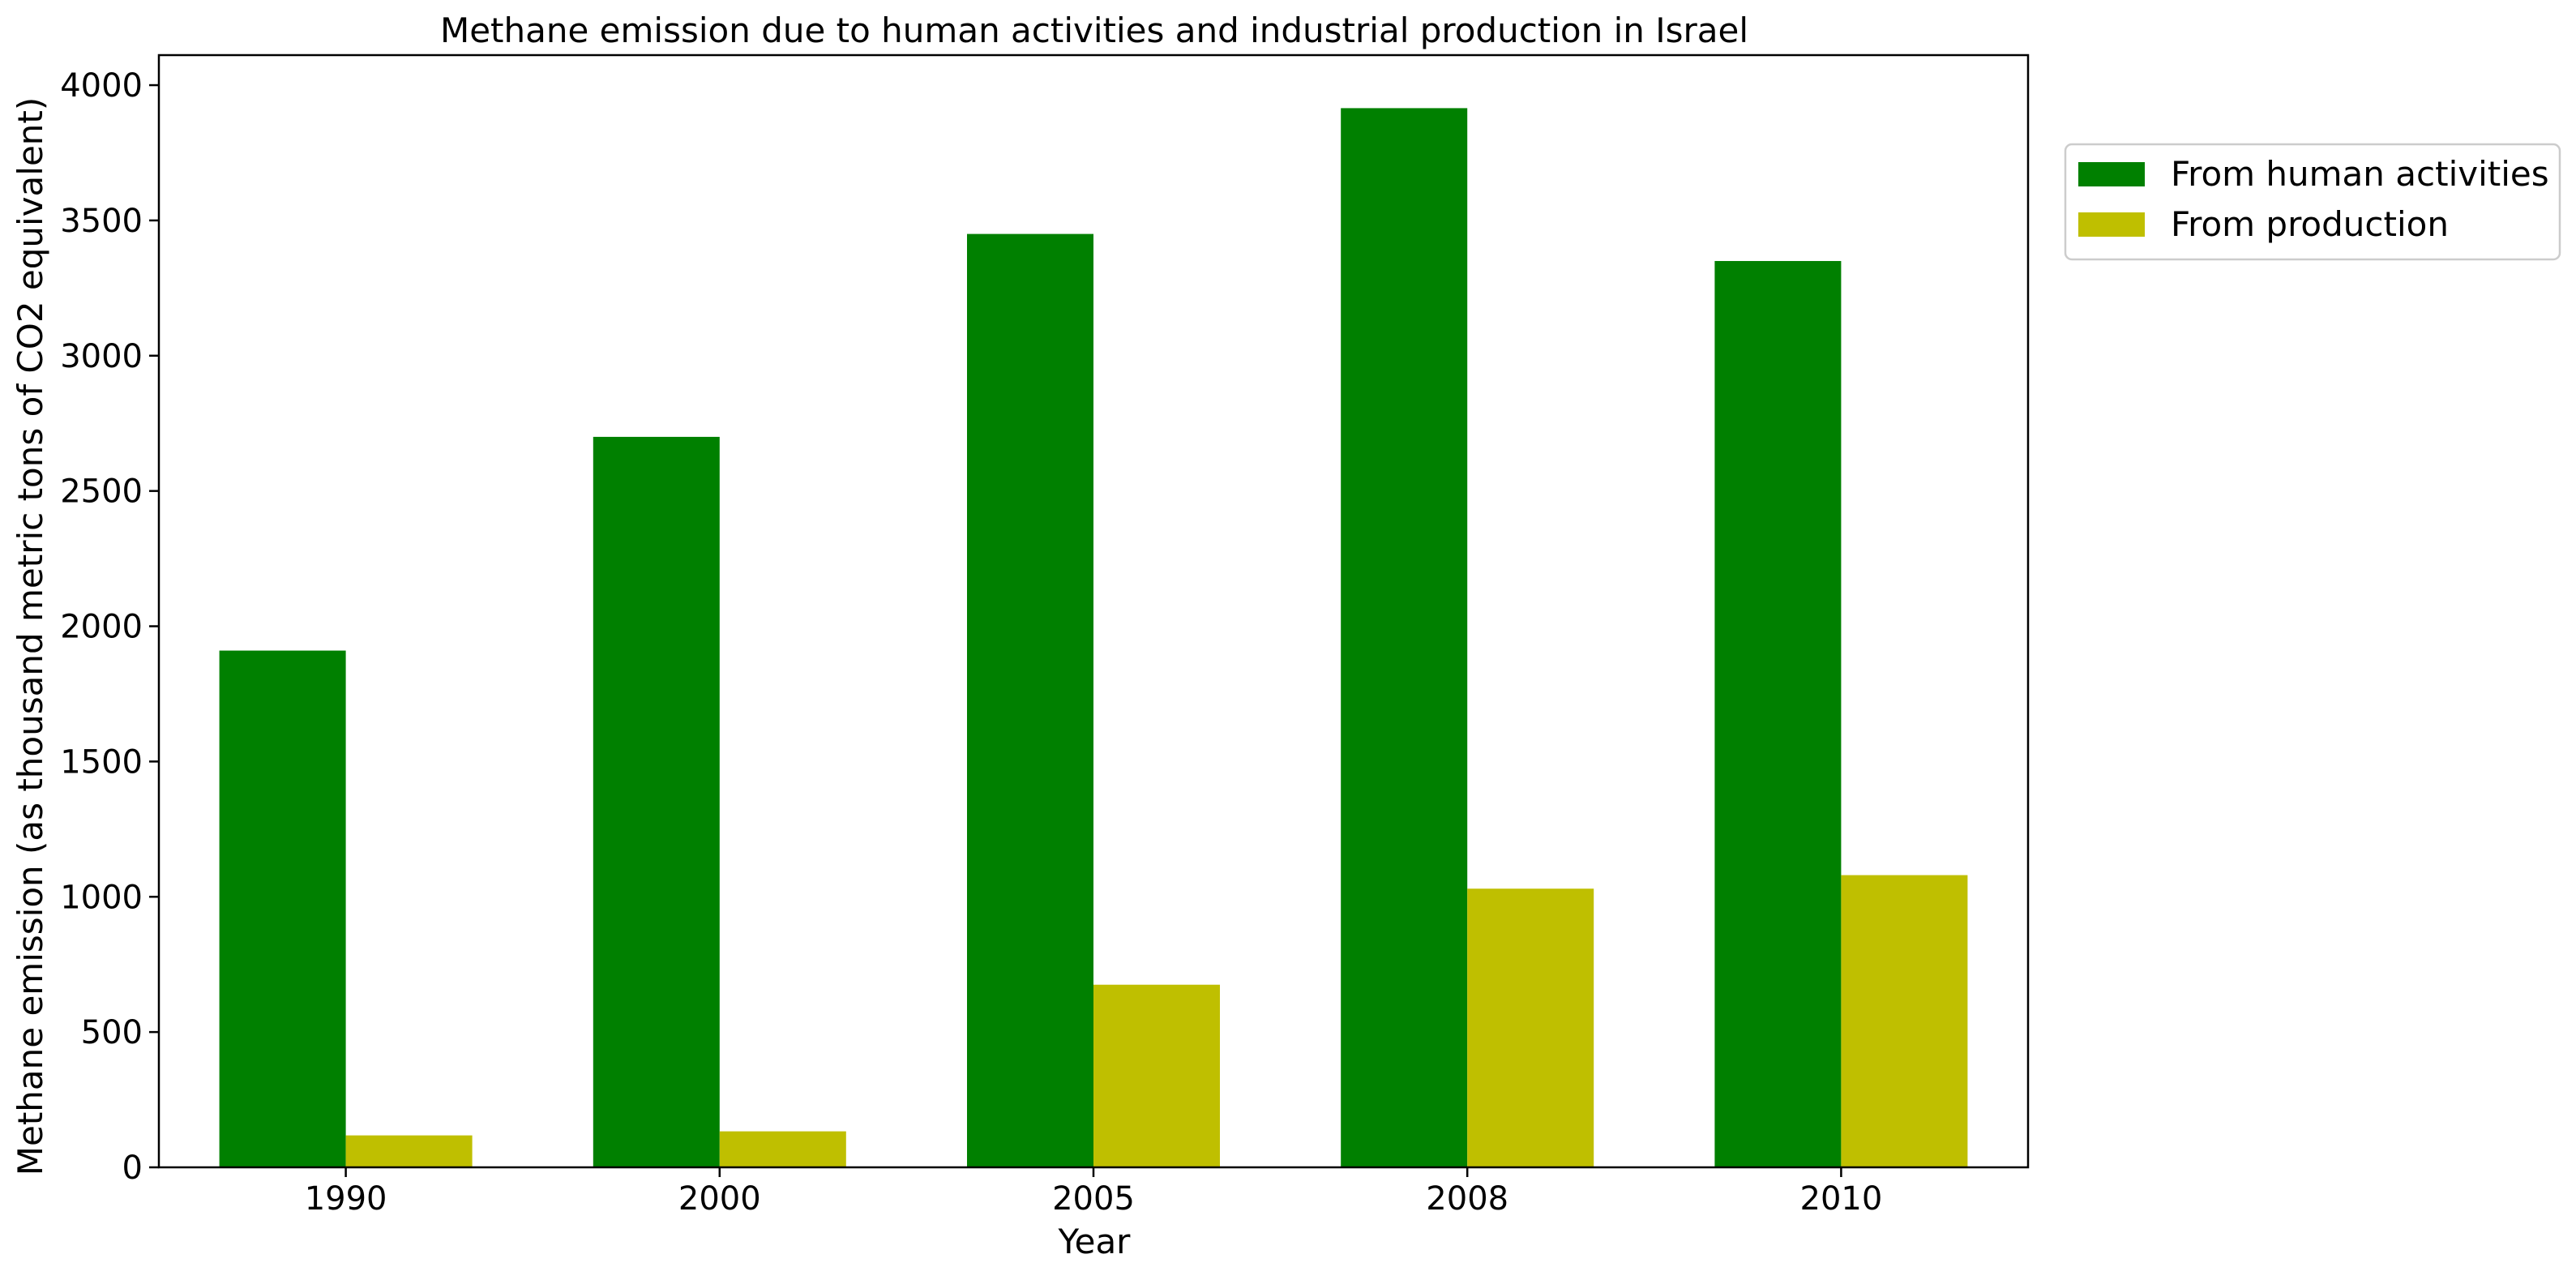  I want to click on legend: From human activities From production, so click(2312, 202).